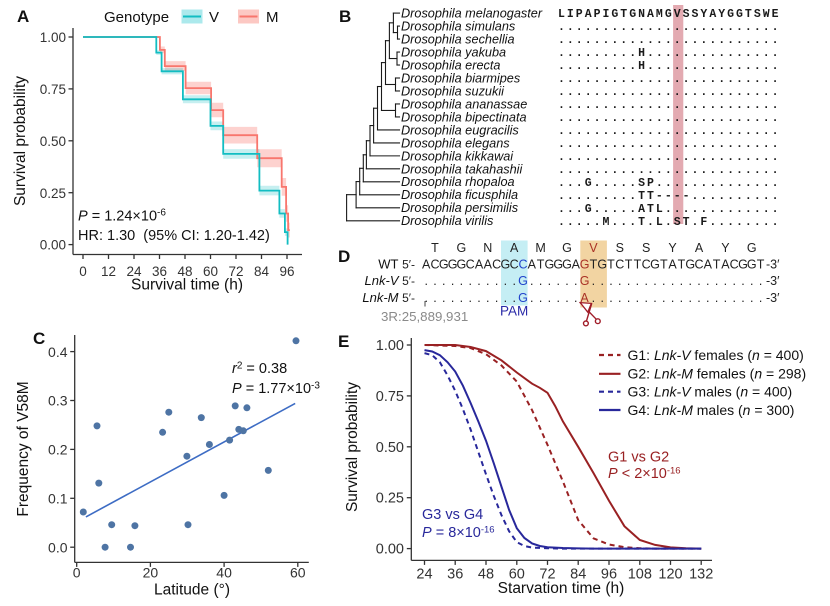  I want to click on svg-text: 72, so click(547, 575).